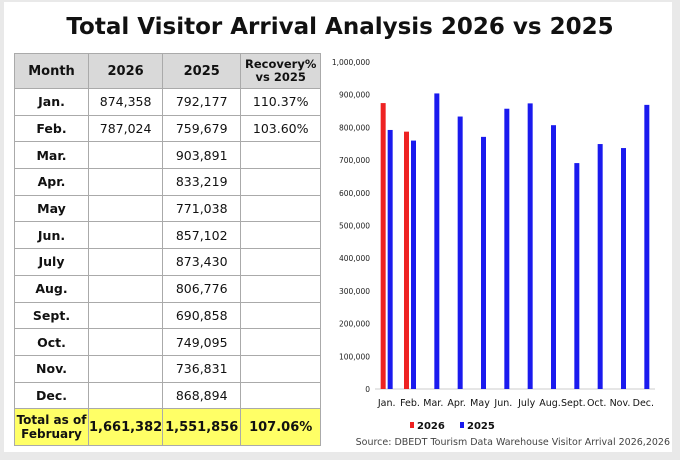 Image resolution: width=680 pixels, height=460 pixels. Describe the element at coordinates (354, 95) in the screenshot. I see `y-tick-label: 900,000` at that location.